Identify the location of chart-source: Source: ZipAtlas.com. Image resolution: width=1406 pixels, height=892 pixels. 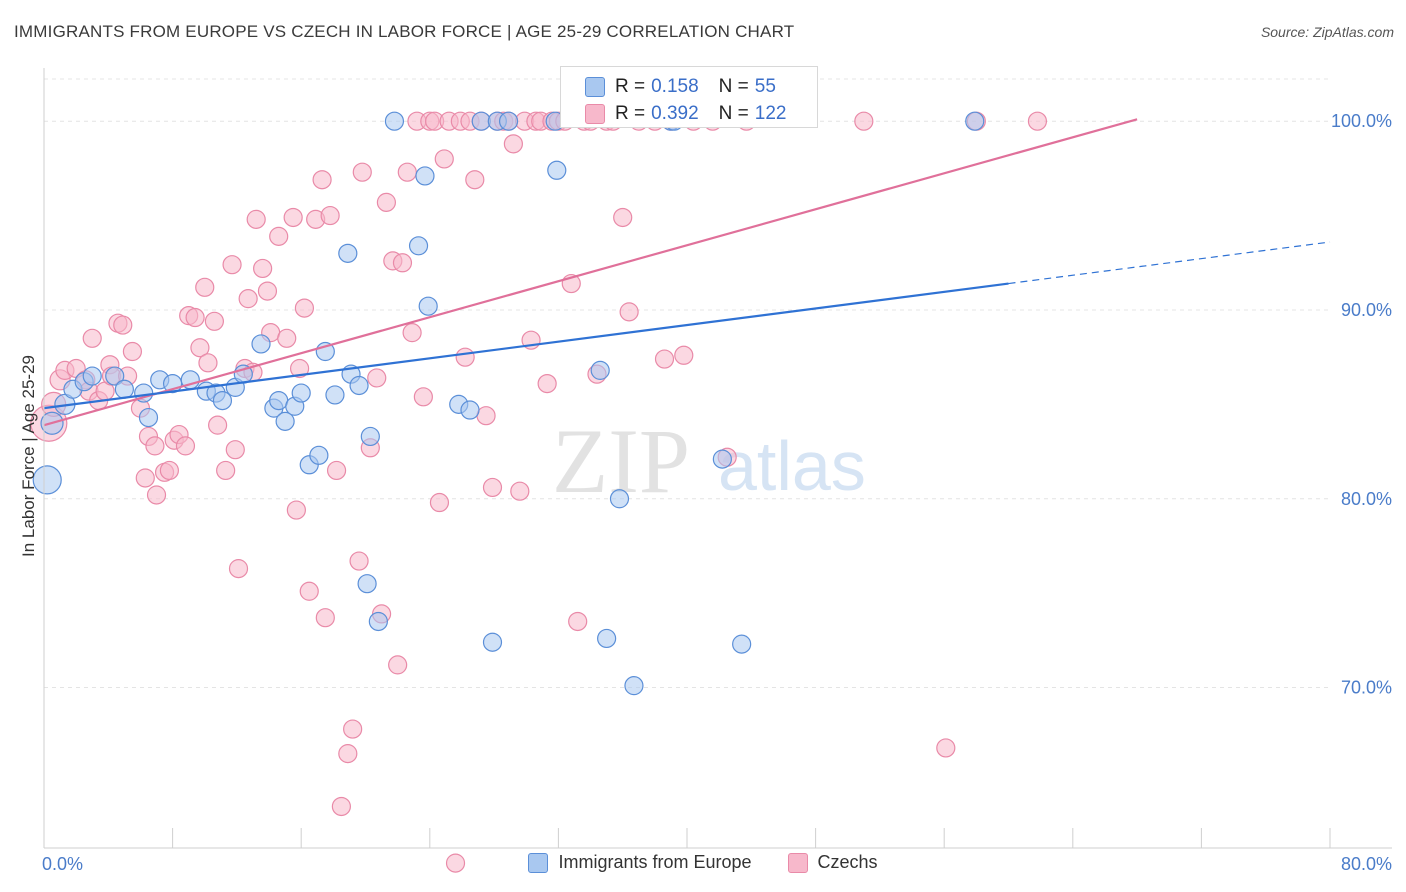
(1327, 32).